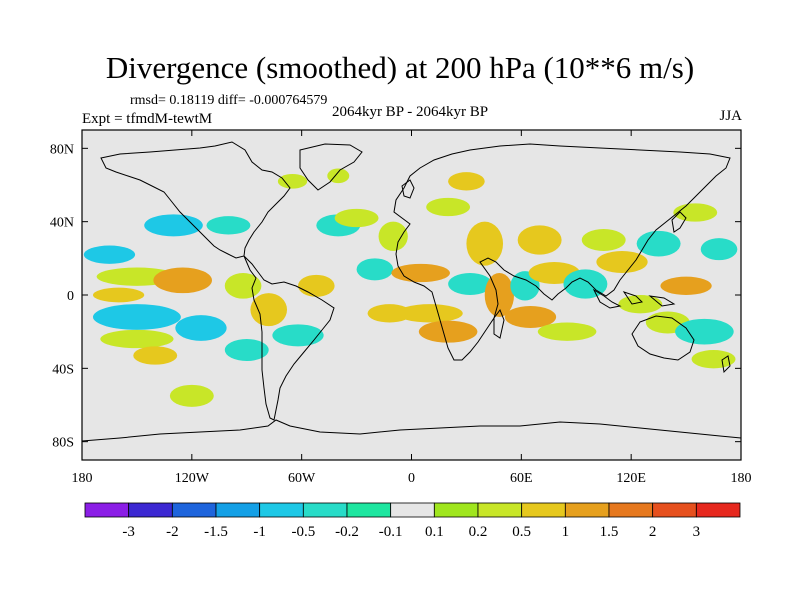 The width and height of the screenshot is (800, 600). Describe the element at coordinates (62, 149) in the screenshot. I see `y-tick-label: 80N` at that location.